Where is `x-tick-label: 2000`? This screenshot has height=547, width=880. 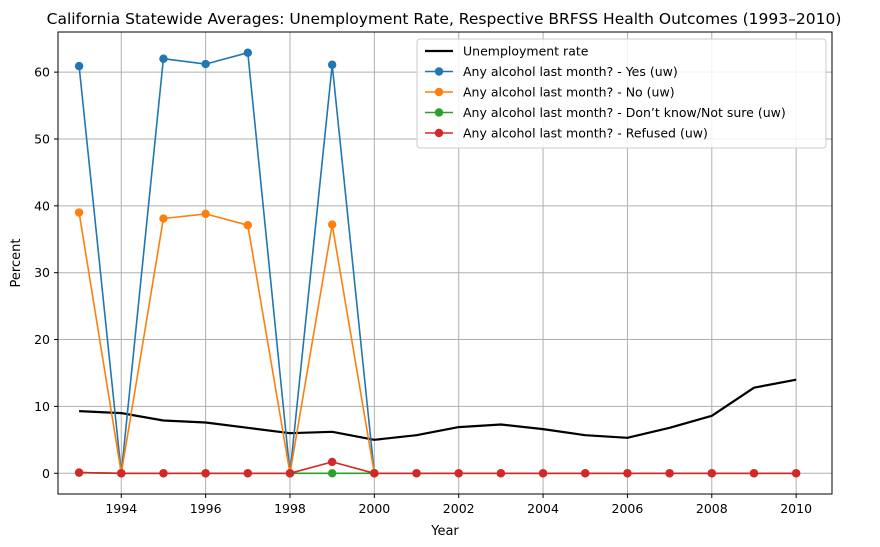 x-tick-label: 2000 is located at coordinates (374, 508).